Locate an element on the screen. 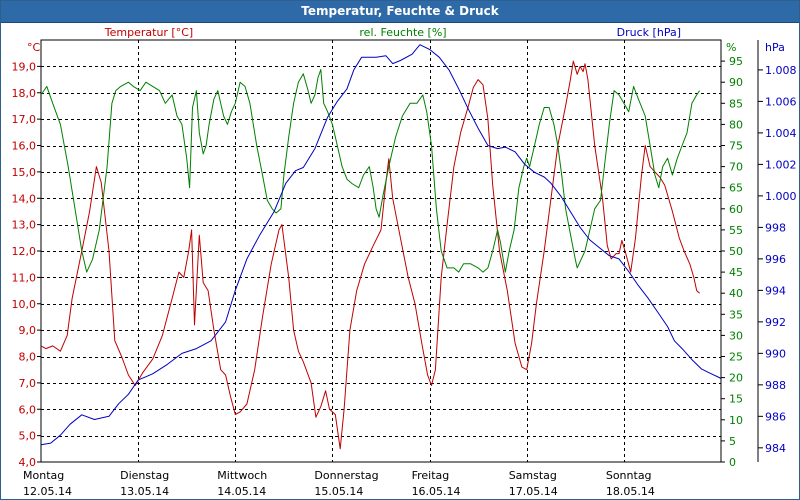  humidity-tick-label: 40 is located at coordinates (736, 293).